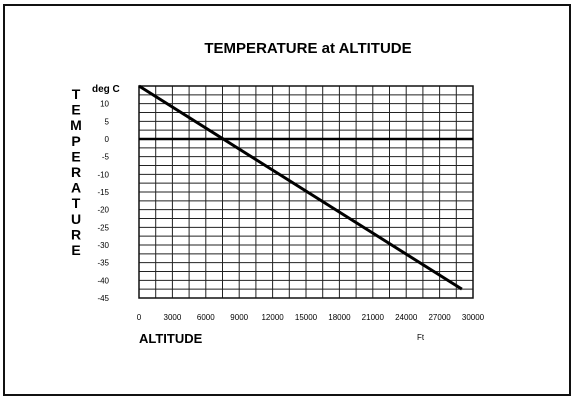  Describe the element at coordinates (339, 317) in the screenshot. I see `x-tick-label: 18000` at that location.